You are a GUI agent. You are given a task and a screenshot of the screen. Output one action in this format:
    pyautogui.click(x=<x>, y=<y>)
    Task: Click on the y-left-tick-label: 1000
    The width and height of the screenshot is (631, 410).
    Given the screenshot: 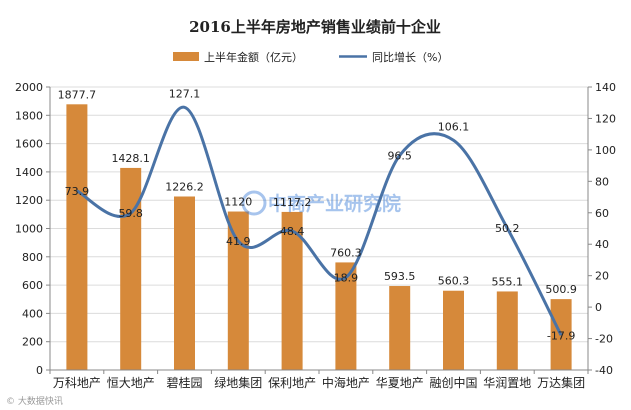 What is the action you would take?
    pyautogui.click(x=29, y=229)
    